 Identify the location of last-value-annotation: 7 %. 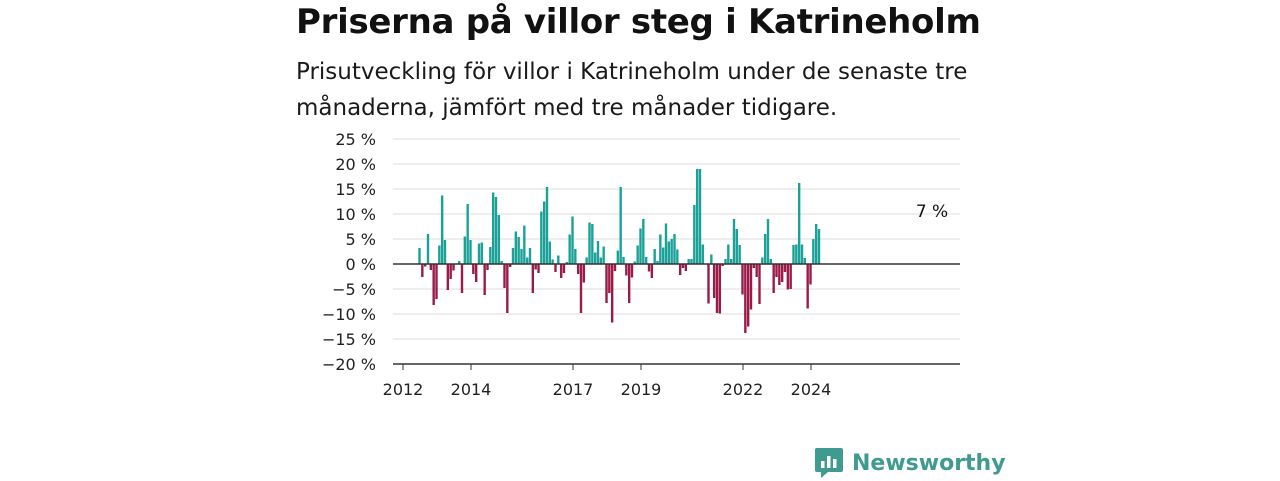
(932, 212).